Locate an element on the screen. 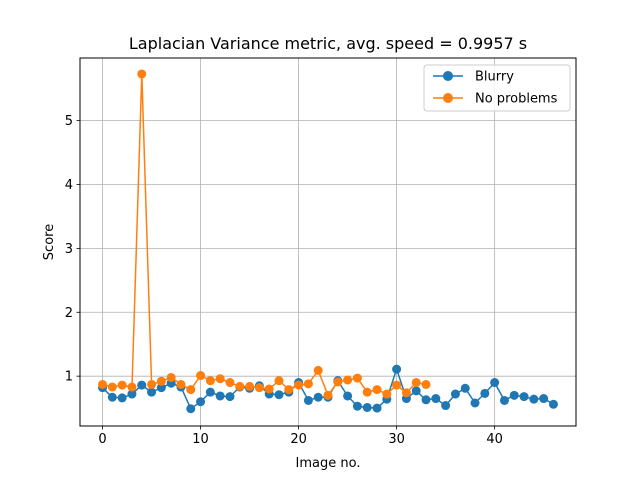  legend-label-blurry: Blurry is located at coordinates (494, 77).